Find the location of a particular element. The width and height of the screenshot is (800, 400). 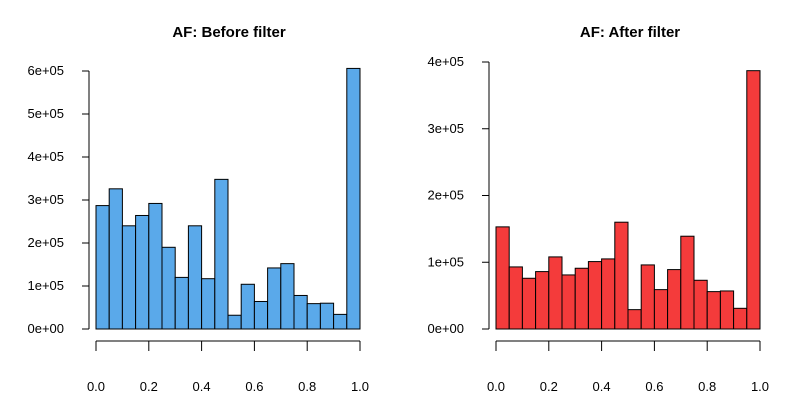

before-x-tick-label-5: 1.0 is located at coordinates (360, 386).